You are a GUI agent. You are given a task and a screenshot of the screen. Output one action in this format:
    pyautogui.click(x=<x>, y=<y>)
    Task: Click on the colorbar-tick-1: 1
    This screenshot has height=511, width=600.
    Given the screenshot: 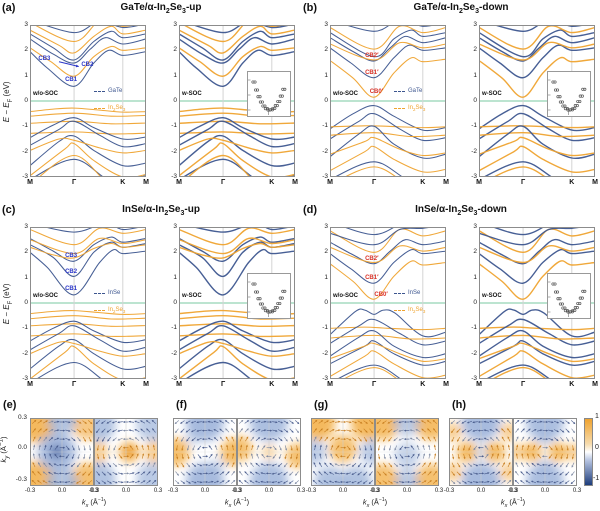 What is the action you would take?
    pyautogui.click(x=597, y=416)
    